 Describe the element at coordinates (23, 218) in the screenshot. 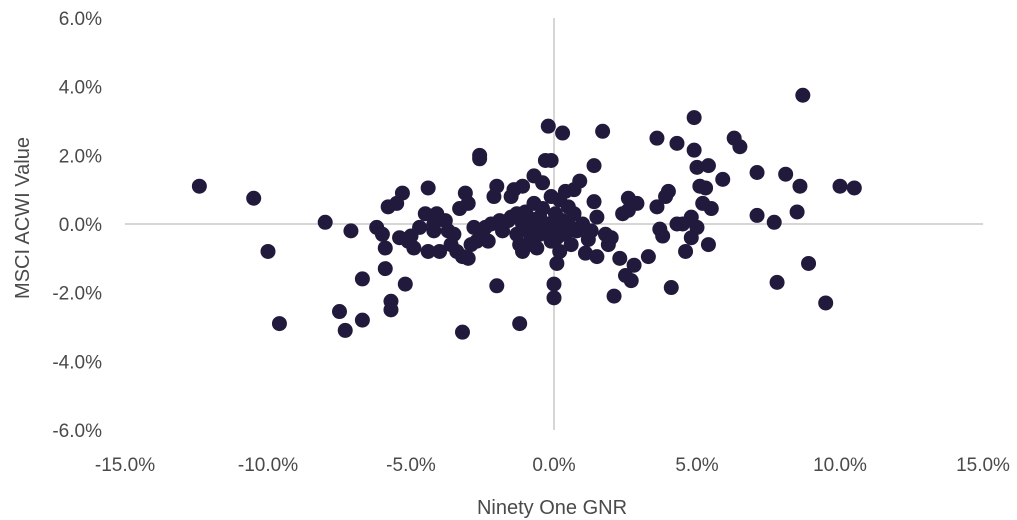

I see `y-axis-title: MSCI ACWI Value` at that location.